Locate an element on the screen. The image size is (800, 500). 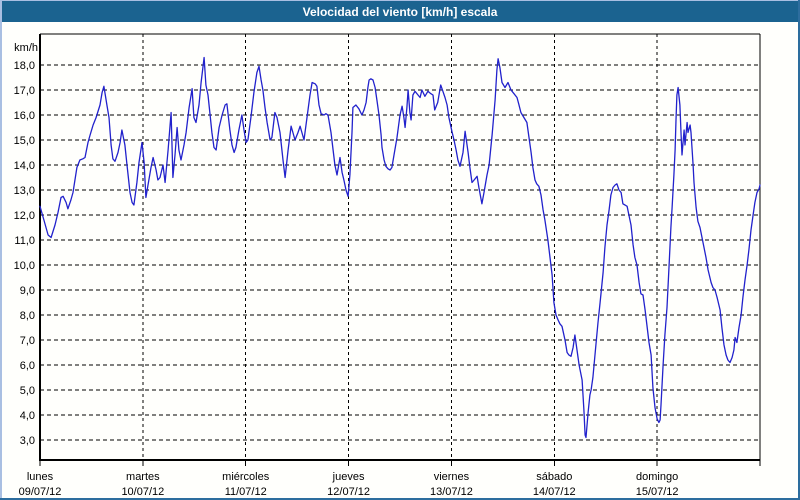
panel-border-top is located at coordinates (400, 0).